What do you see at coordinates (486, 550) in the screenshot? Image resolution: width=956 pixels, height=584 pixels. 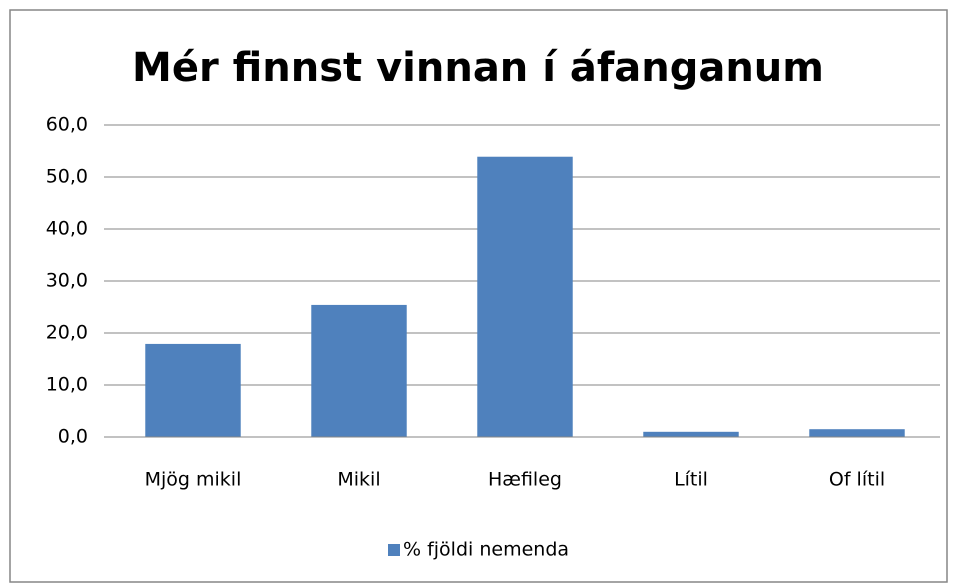 I see `legend-label: % fjöldi nemenda` at bounding box center [486, 550].